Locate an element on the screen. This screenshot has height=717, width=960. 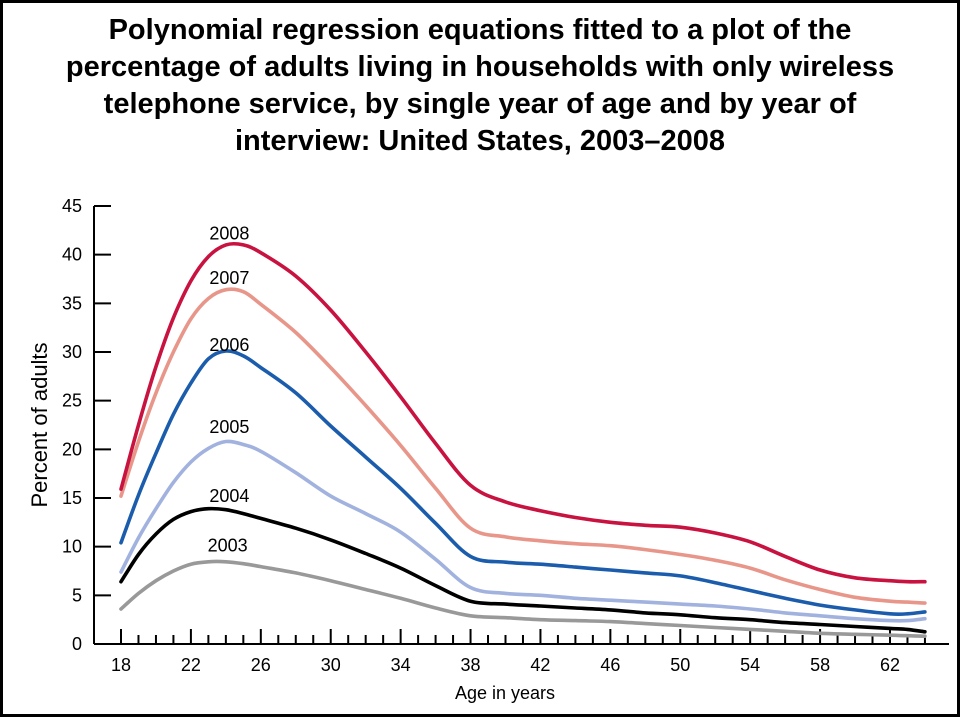
curve-2003 is located at coordinates (523, 598).